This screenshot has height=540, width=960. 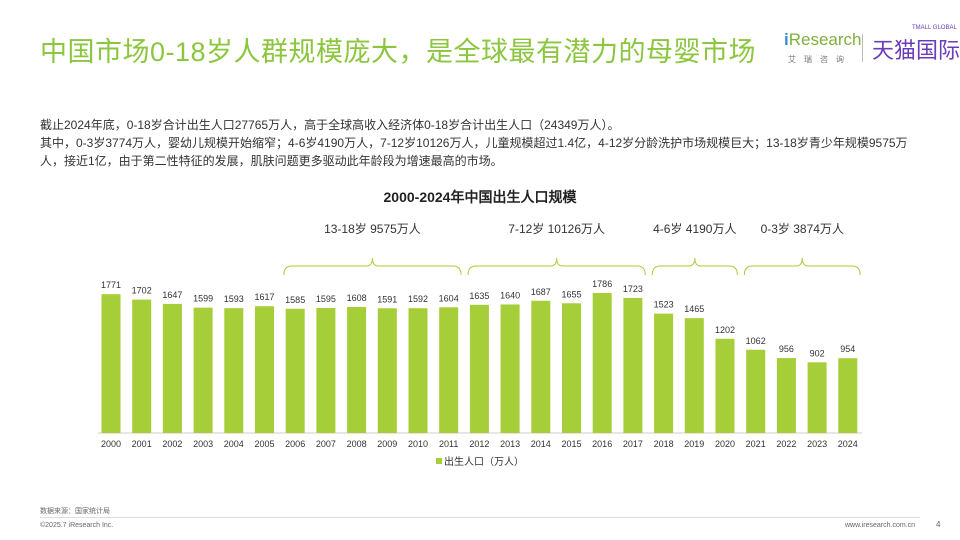 I want to click on x-tick-label: 2014, so click(x=541, y=444).